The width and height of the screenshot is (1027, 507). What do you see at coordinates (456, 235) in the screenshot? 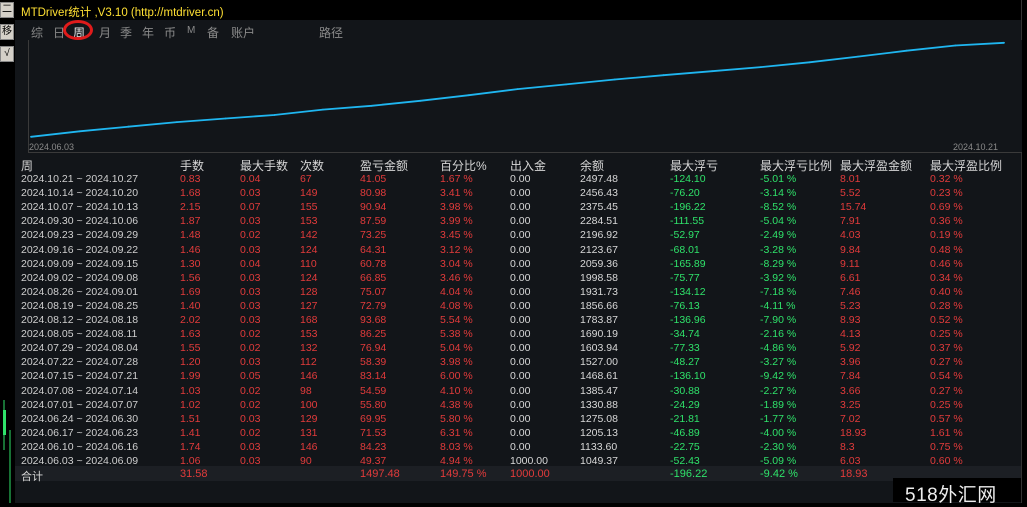
I see `cell-percent: 3.45 %` at bounding box center [456, 235].